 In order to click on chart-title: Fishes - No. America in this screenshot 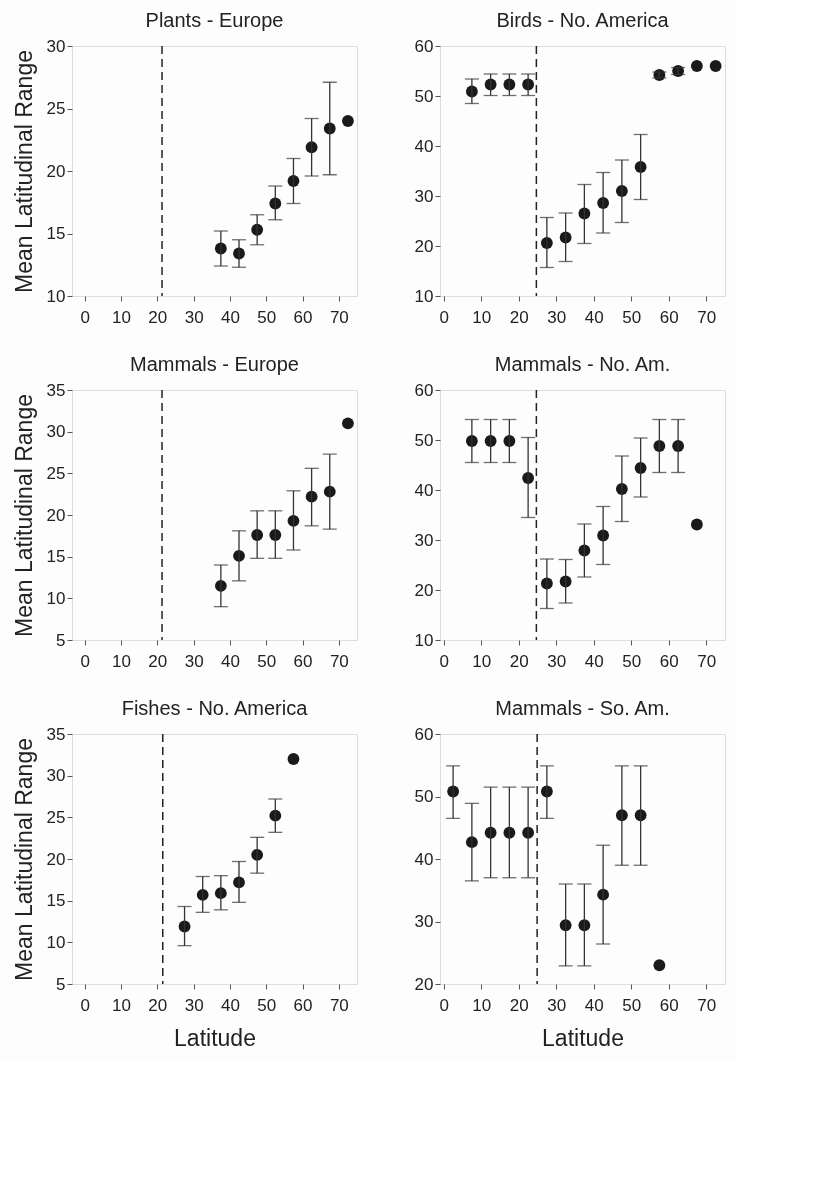, I will do `click(215, 708)`.